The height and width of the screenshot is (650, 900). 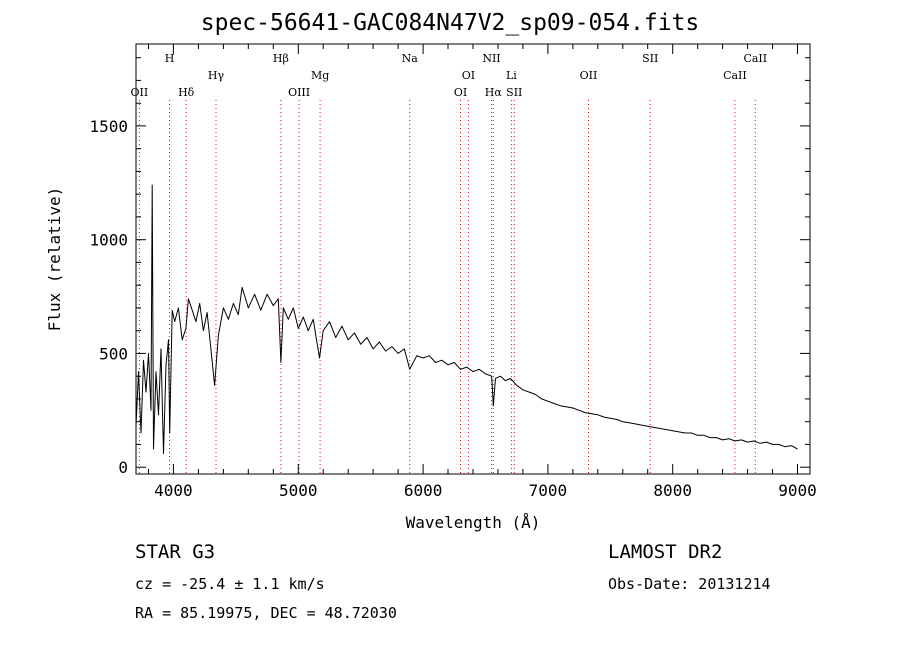 What do you see at coordinates (123, 467) in the screenshot?
I see `y-tick-label: 0` at bounding box center [123, 467].